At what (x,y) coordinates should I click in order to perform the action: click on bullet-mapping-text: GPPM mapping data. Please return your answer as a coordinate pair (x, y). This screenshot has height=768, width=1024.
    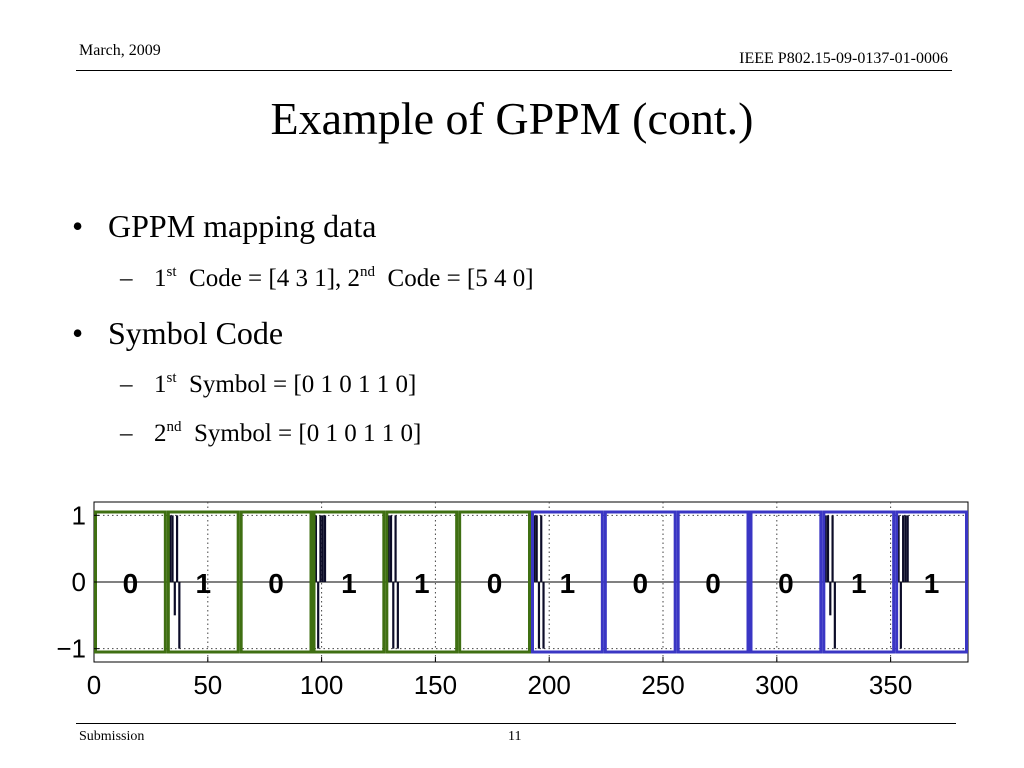
    Looking at the image, I should click on (242, 226).